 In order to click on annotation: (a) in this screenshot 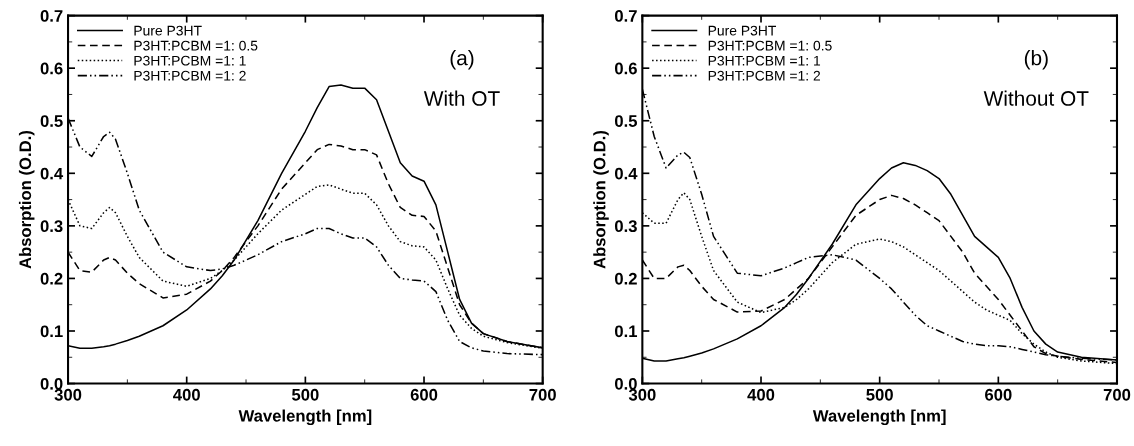, I will do `click(462, 60)`.